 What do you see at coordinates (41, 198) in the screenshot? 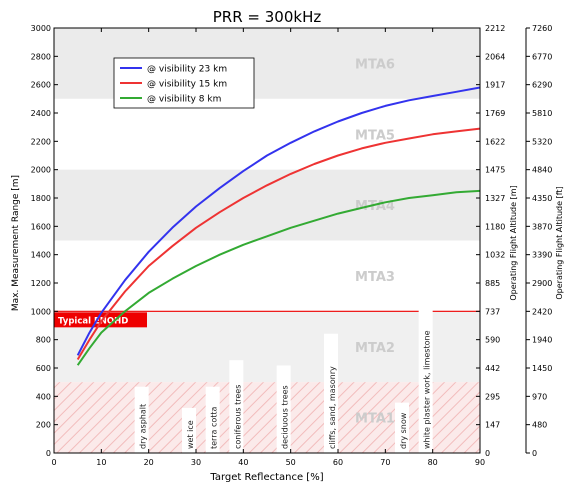
I see `y-tick-label: 1800` at bounding box center [41, 198].